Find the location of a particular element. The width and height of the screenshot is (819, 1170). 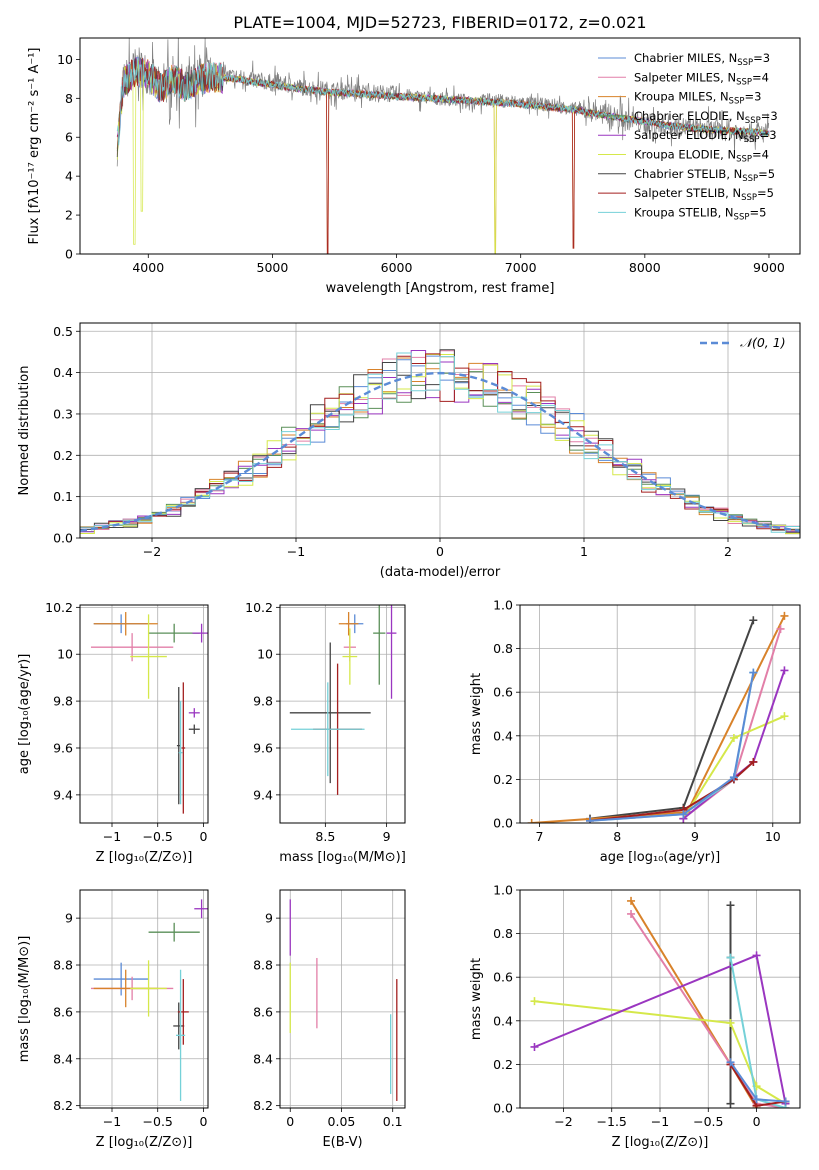

y-tick-label: 0.1 is located at coordinates (63, 496).